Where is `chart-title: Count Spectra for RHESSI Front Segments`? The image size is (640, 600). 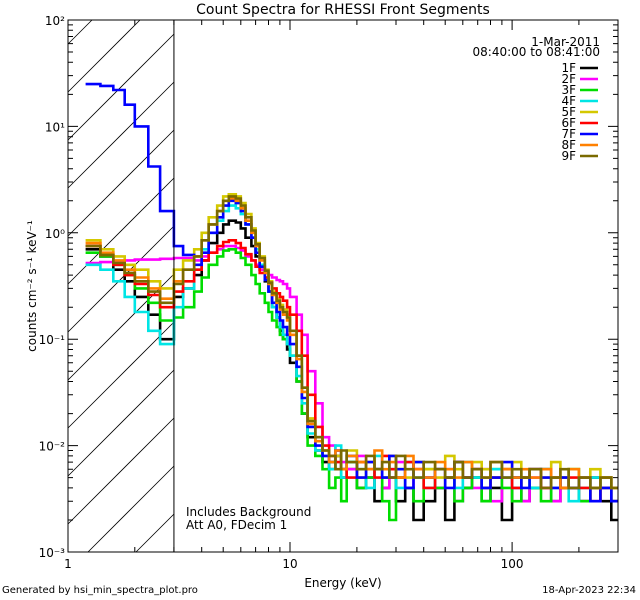 chart-title: Count Spectra for RHESSI Front Segments is located at coordinates (343, 10).